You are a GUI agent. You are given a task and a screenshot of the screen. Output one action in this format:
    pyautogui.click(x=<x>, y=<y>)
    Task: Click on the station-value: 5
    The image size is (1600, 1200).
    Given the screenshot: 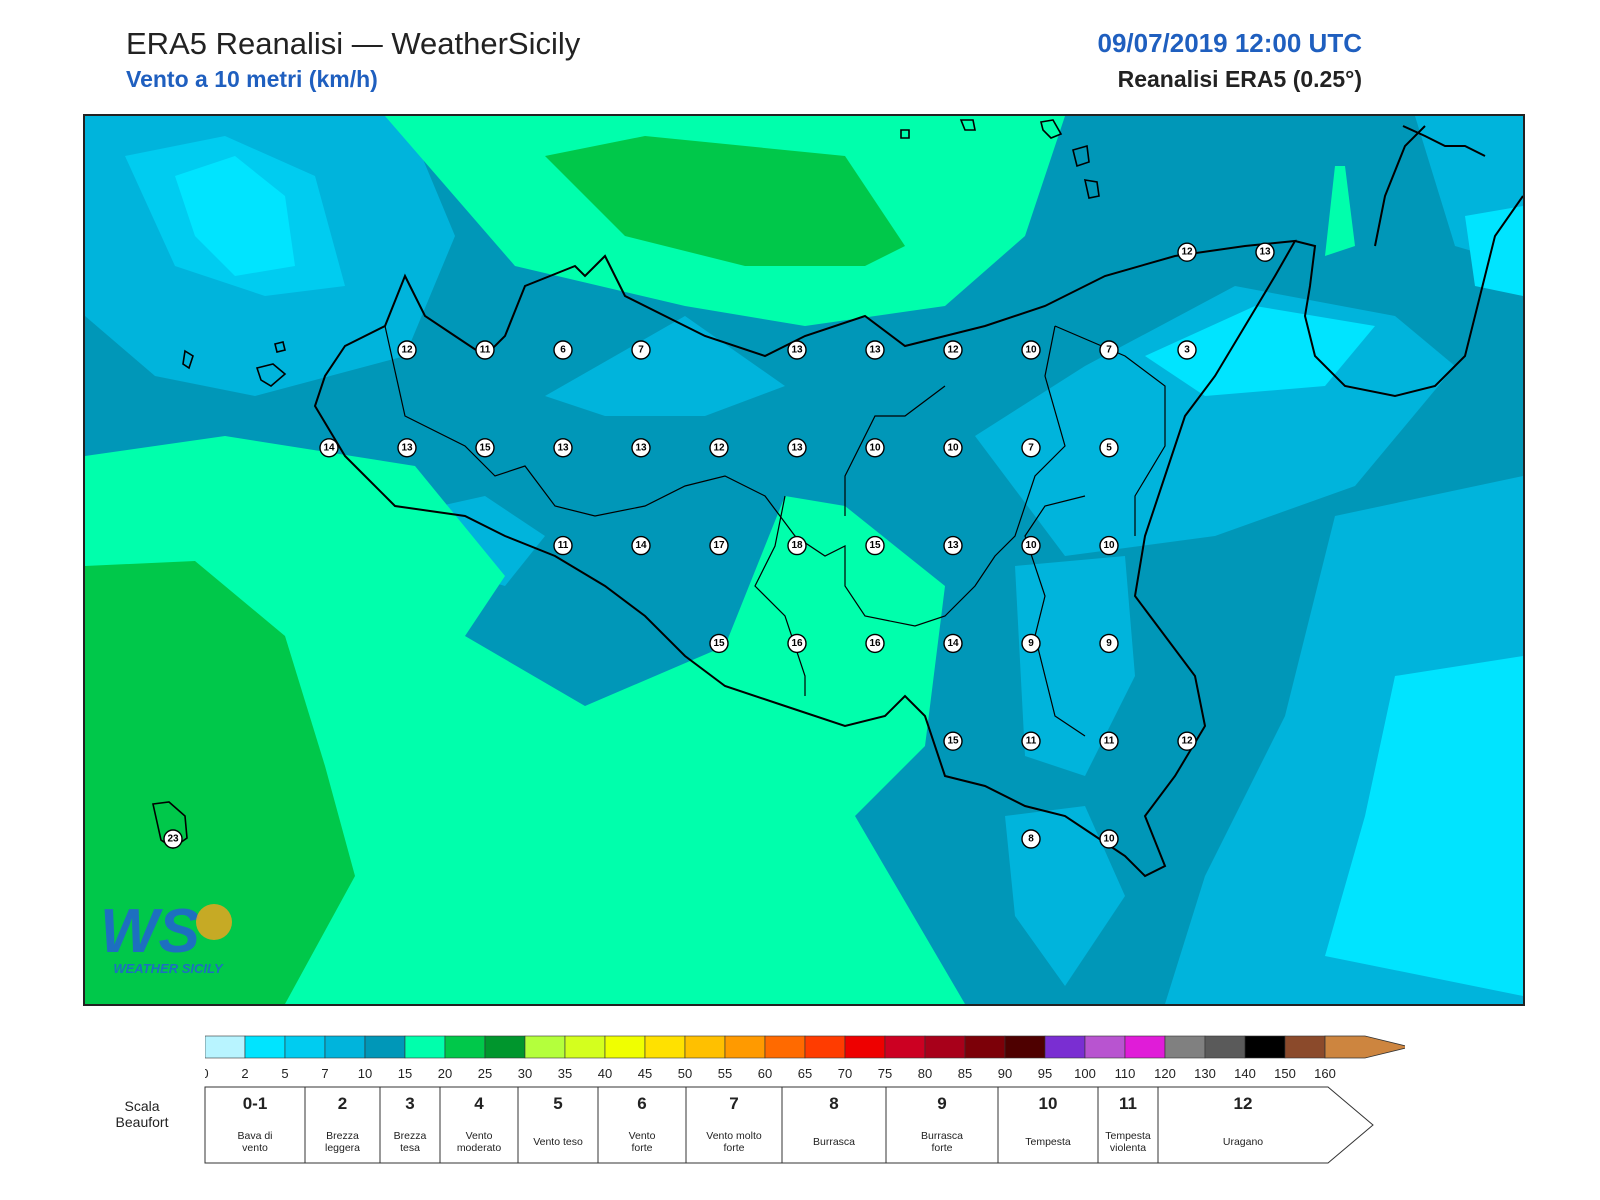 What is the action you would take?
    pyautogui.click(x=1109, y=447)
    